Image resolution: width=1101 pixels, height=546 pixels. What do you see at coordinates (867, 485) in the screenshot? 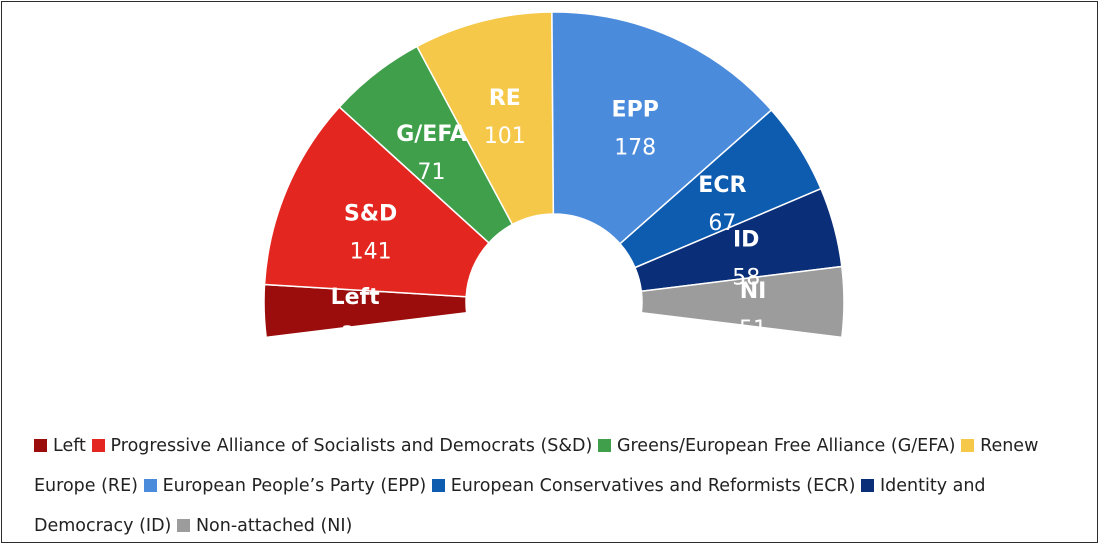
I see `legend-swatch-id` at bounding box center [867, 485].